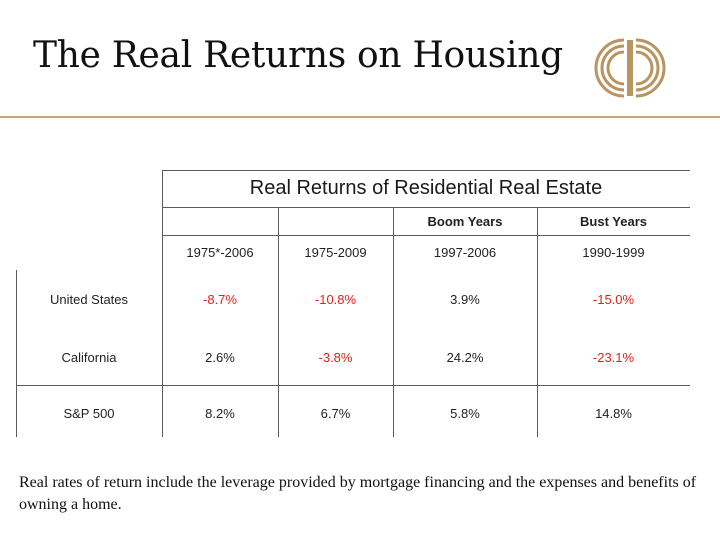  Describe the element at coordinates (335, 357) in the screenshot. I see `table-cell: -3.8%` at that location.